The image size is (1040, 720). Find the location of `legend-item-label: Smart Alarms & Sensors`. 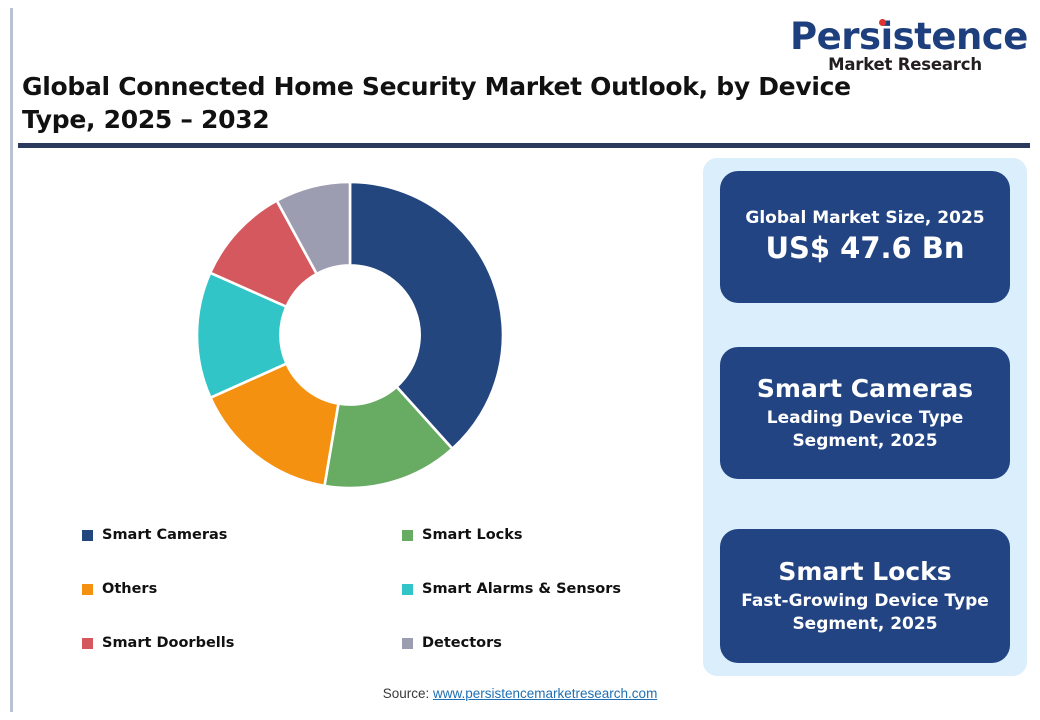

legend-item-label: Smart Alarms & Sensors is located at coordinates (522, 589).